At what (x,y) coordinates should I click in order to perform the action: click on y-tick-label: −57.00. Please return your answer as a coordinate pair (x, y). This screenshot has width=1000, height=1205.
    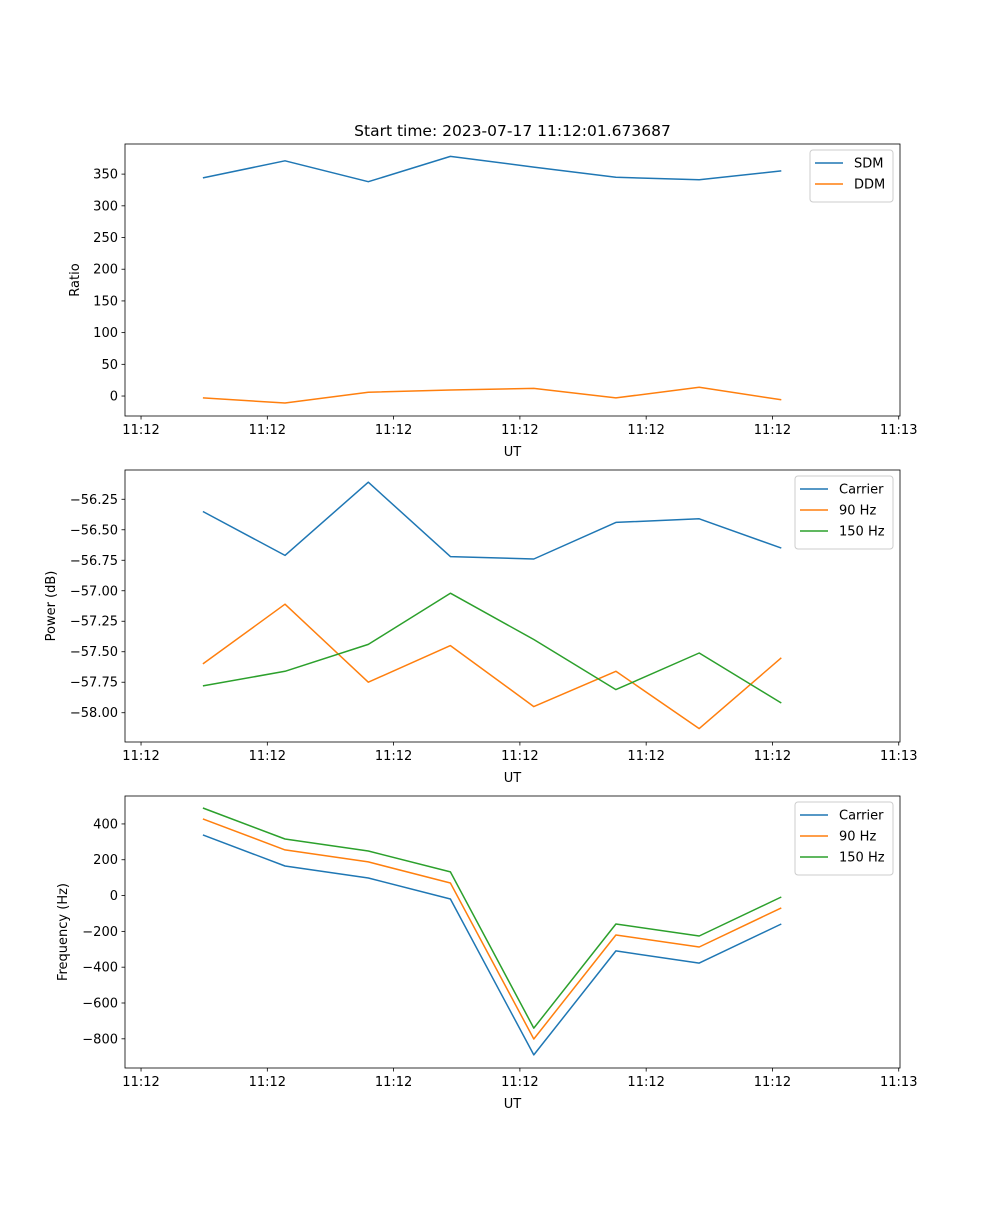
    Looking at the image, I should click on (94, 591).